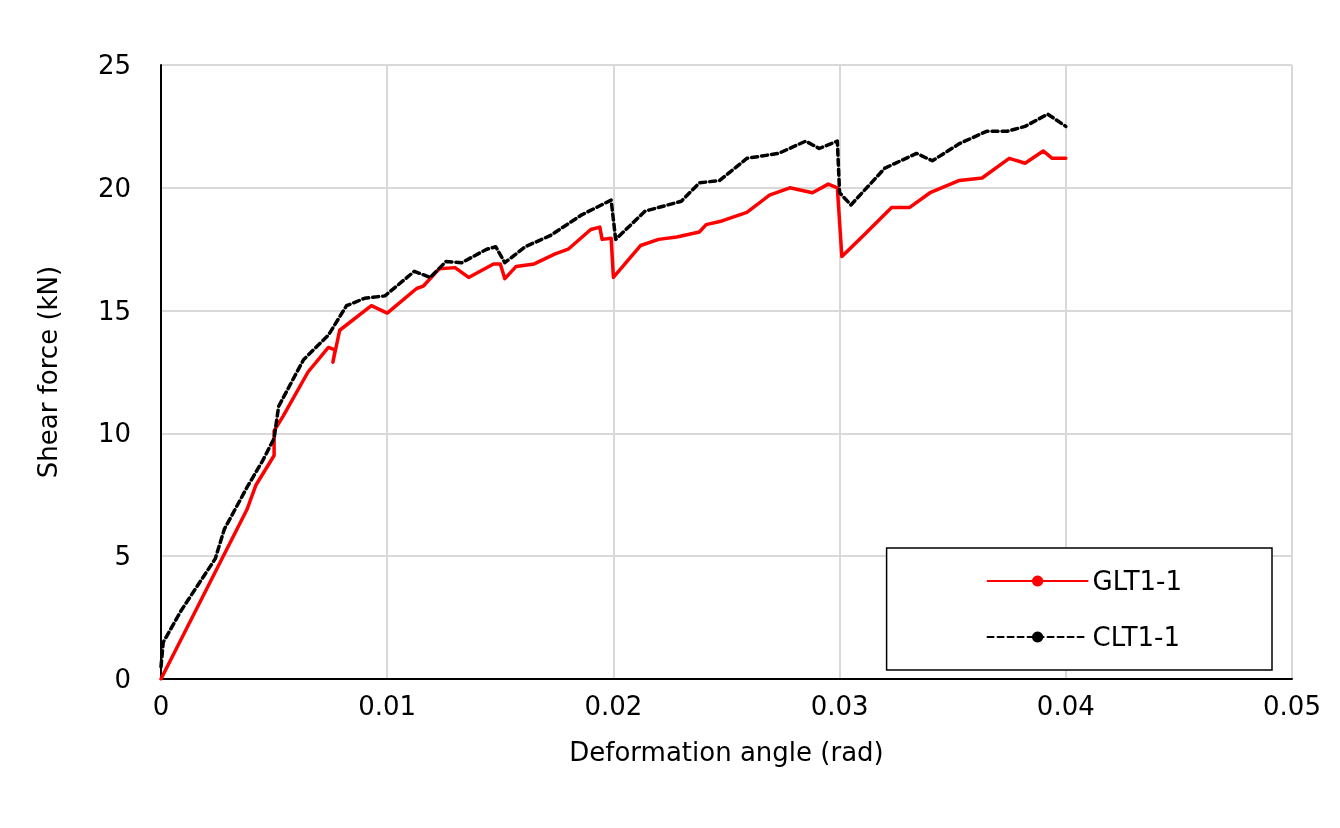 Image resolution: width=1340 pixels, height=828 pixels. I want to click on y-tick-label: 10, so click(114, 433).